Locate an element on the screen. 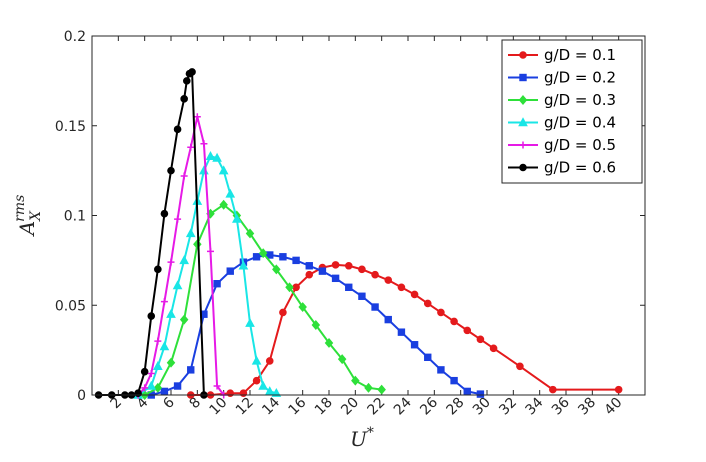 The image size is (706, 462). x-tick-label: 40 is located at coordinates (614, 407).